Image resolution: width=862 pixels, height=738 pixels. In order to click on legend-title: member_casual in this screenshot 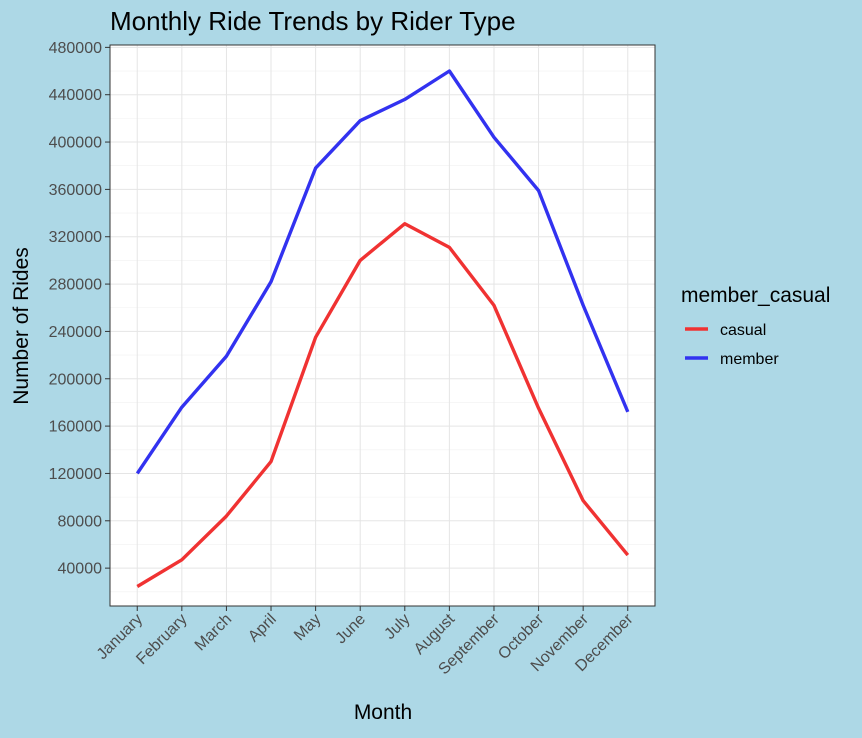, I will do `click(755, 295)`.